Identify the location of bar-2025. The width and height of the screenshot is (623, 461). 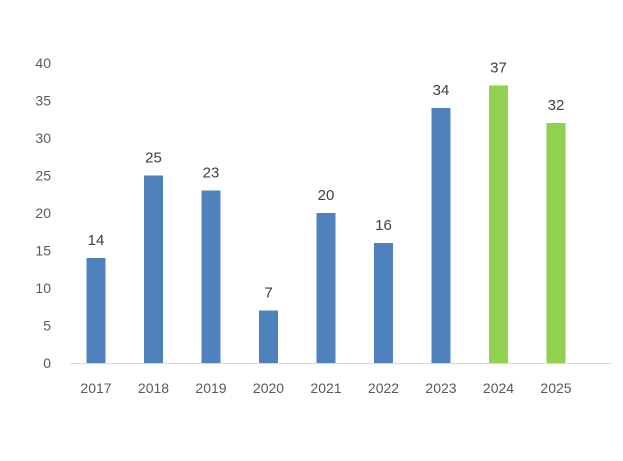
(556, 243).